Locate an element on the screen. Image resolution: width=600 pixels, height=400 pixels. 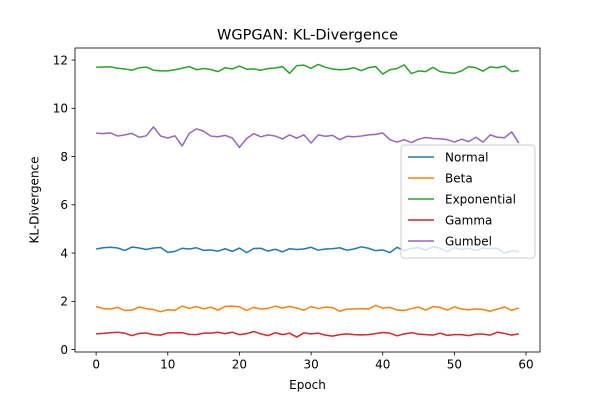
series-line-beta is located at coordinates (307, 308).